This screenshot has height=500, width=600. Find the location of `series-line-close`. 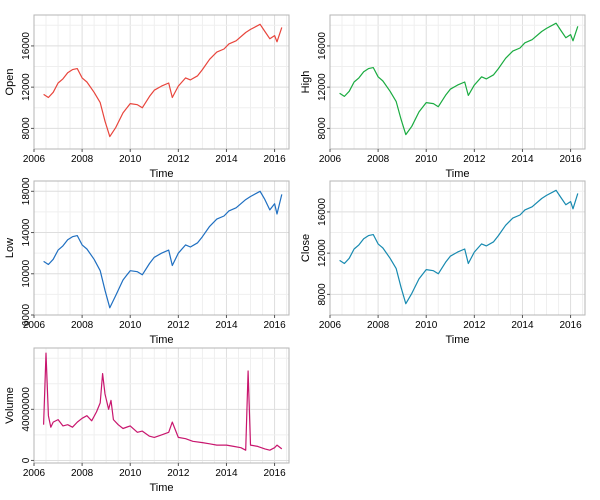

series-line-close is located at coordinates (459, 247).